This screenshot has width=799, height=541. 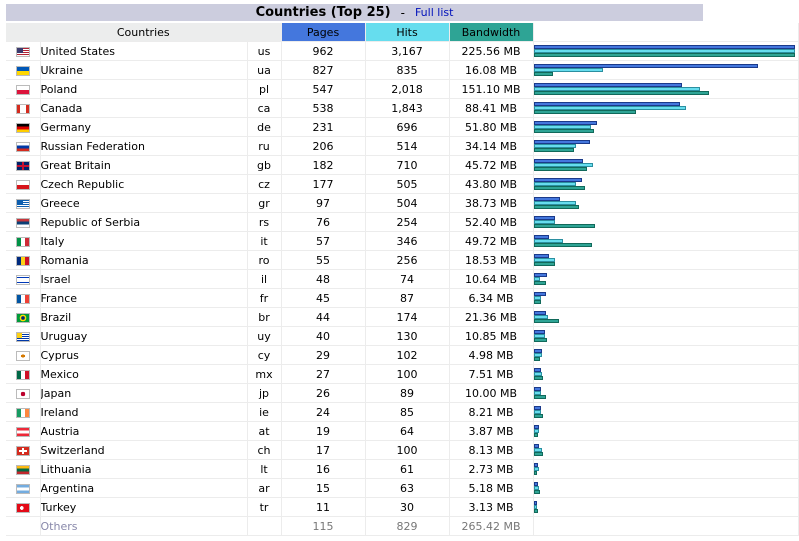 I want to click on table-row: Japan jp 26 89 10.00 MB, so click(x=402, y=393).